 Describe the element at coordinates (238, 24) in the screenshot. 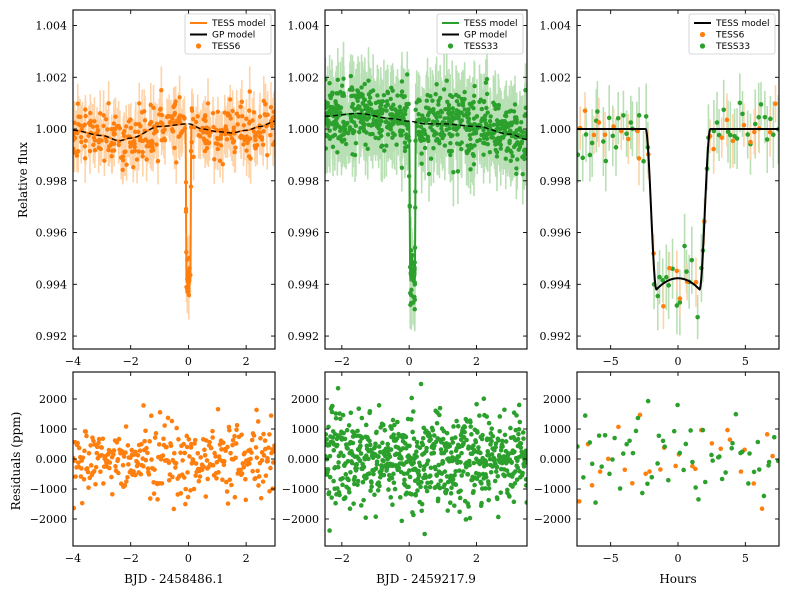

I see `legend-entry: TESS model` at that location.